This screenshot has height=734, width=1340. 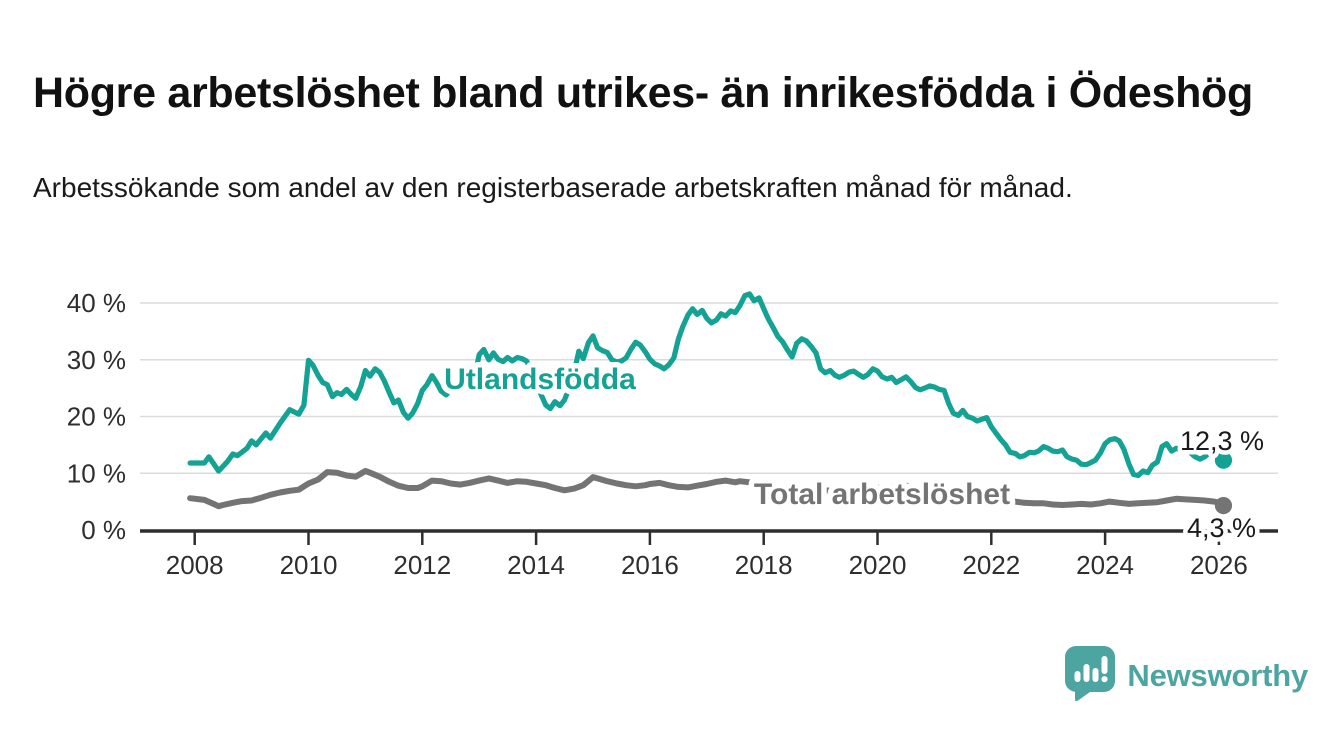 I want to click on x-tick-label: 2008, so click(x=195, y=565).